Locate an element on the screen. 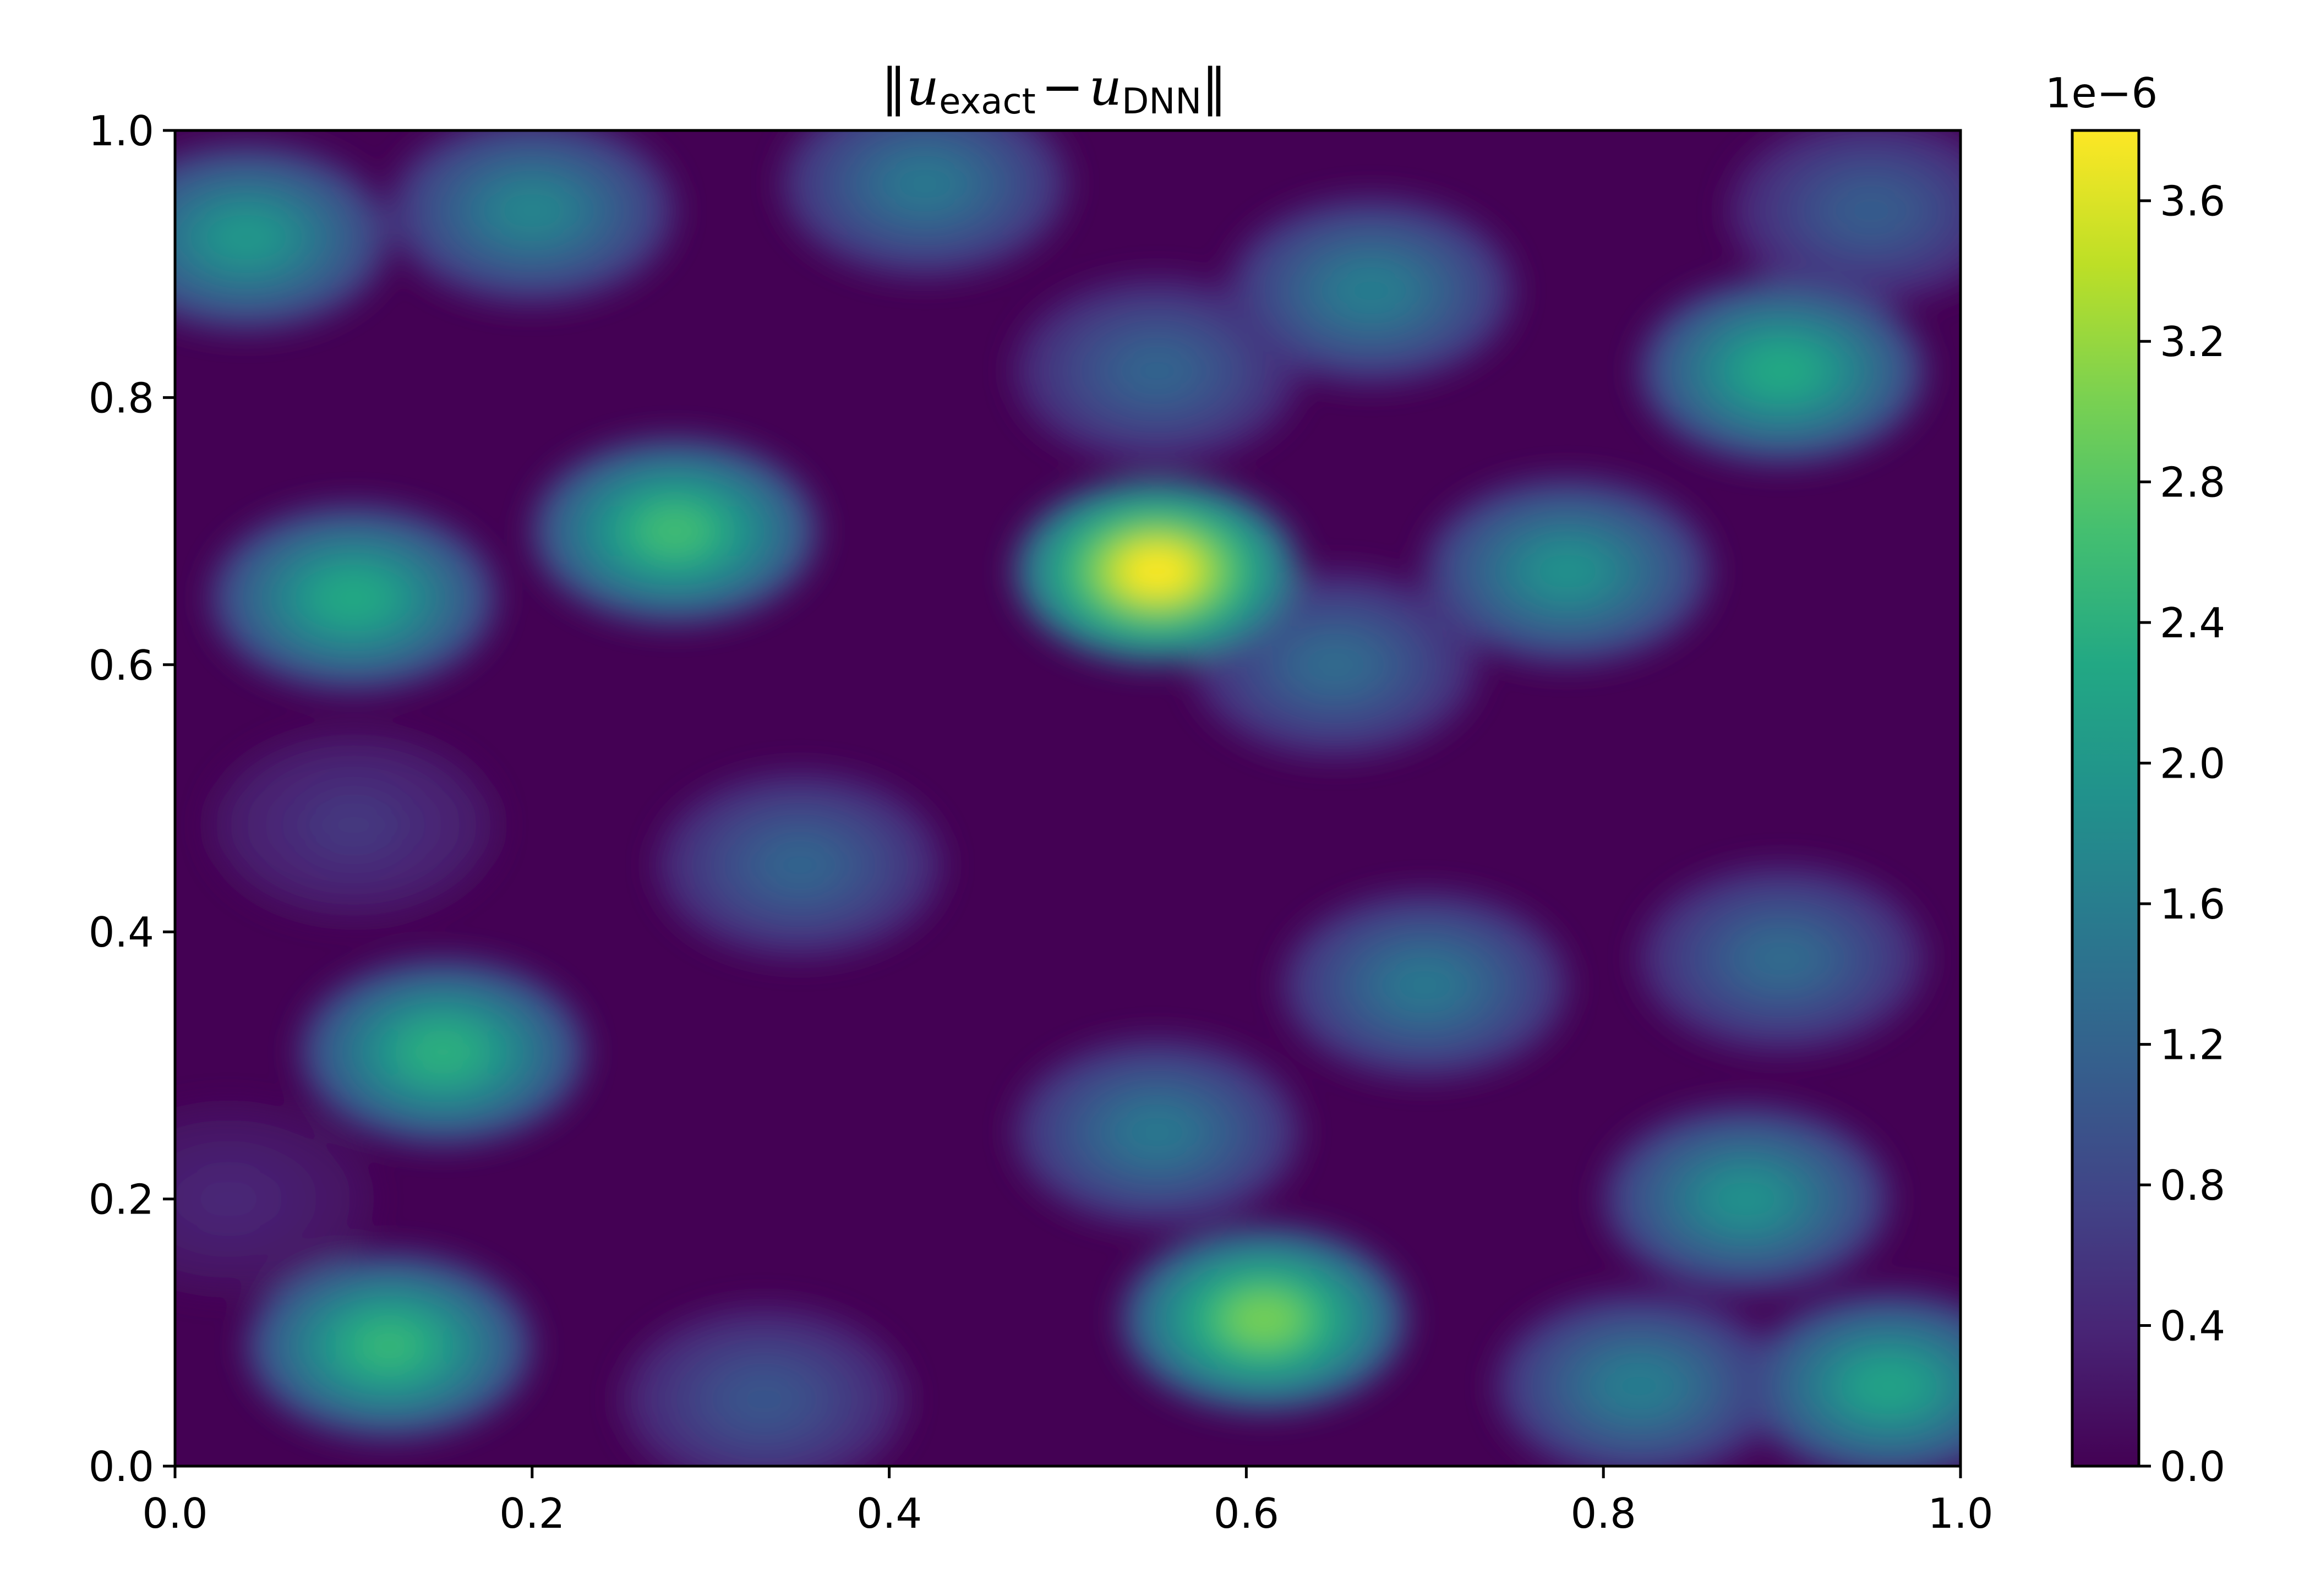 This screenshot has height=1596, width=2299. colorbar-tick-label: 2.0 is located at coordinates (2192, 764).